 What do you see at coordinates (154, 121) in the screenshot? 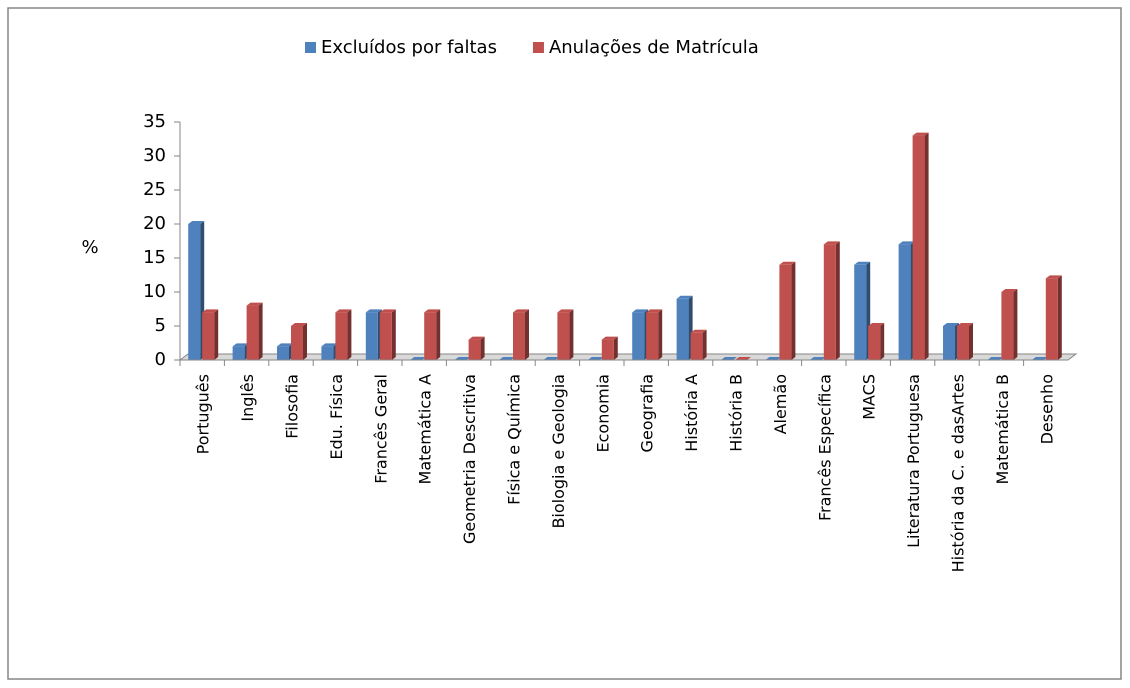
I see `y-tick-label: 35` at bounding box center [154, 121].